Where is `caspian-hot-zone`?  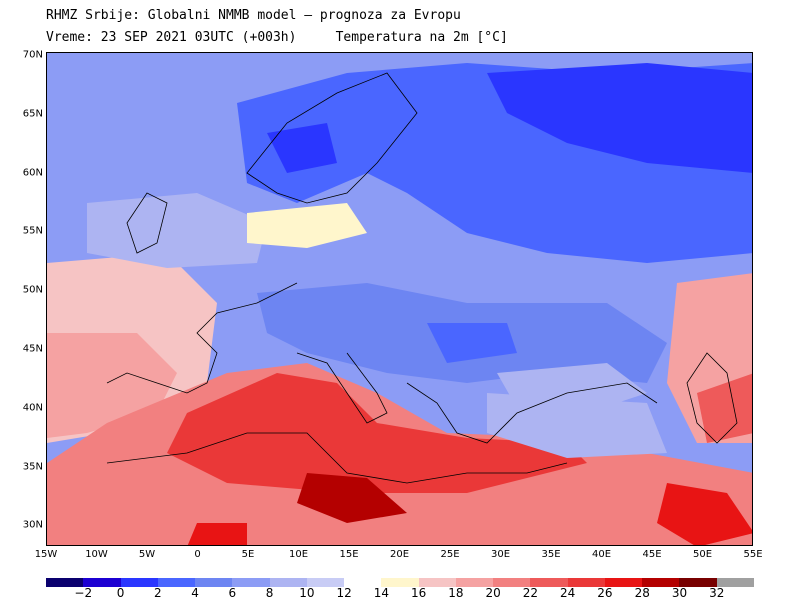
caspian-hot-zone is located at coordinates (724, 408).